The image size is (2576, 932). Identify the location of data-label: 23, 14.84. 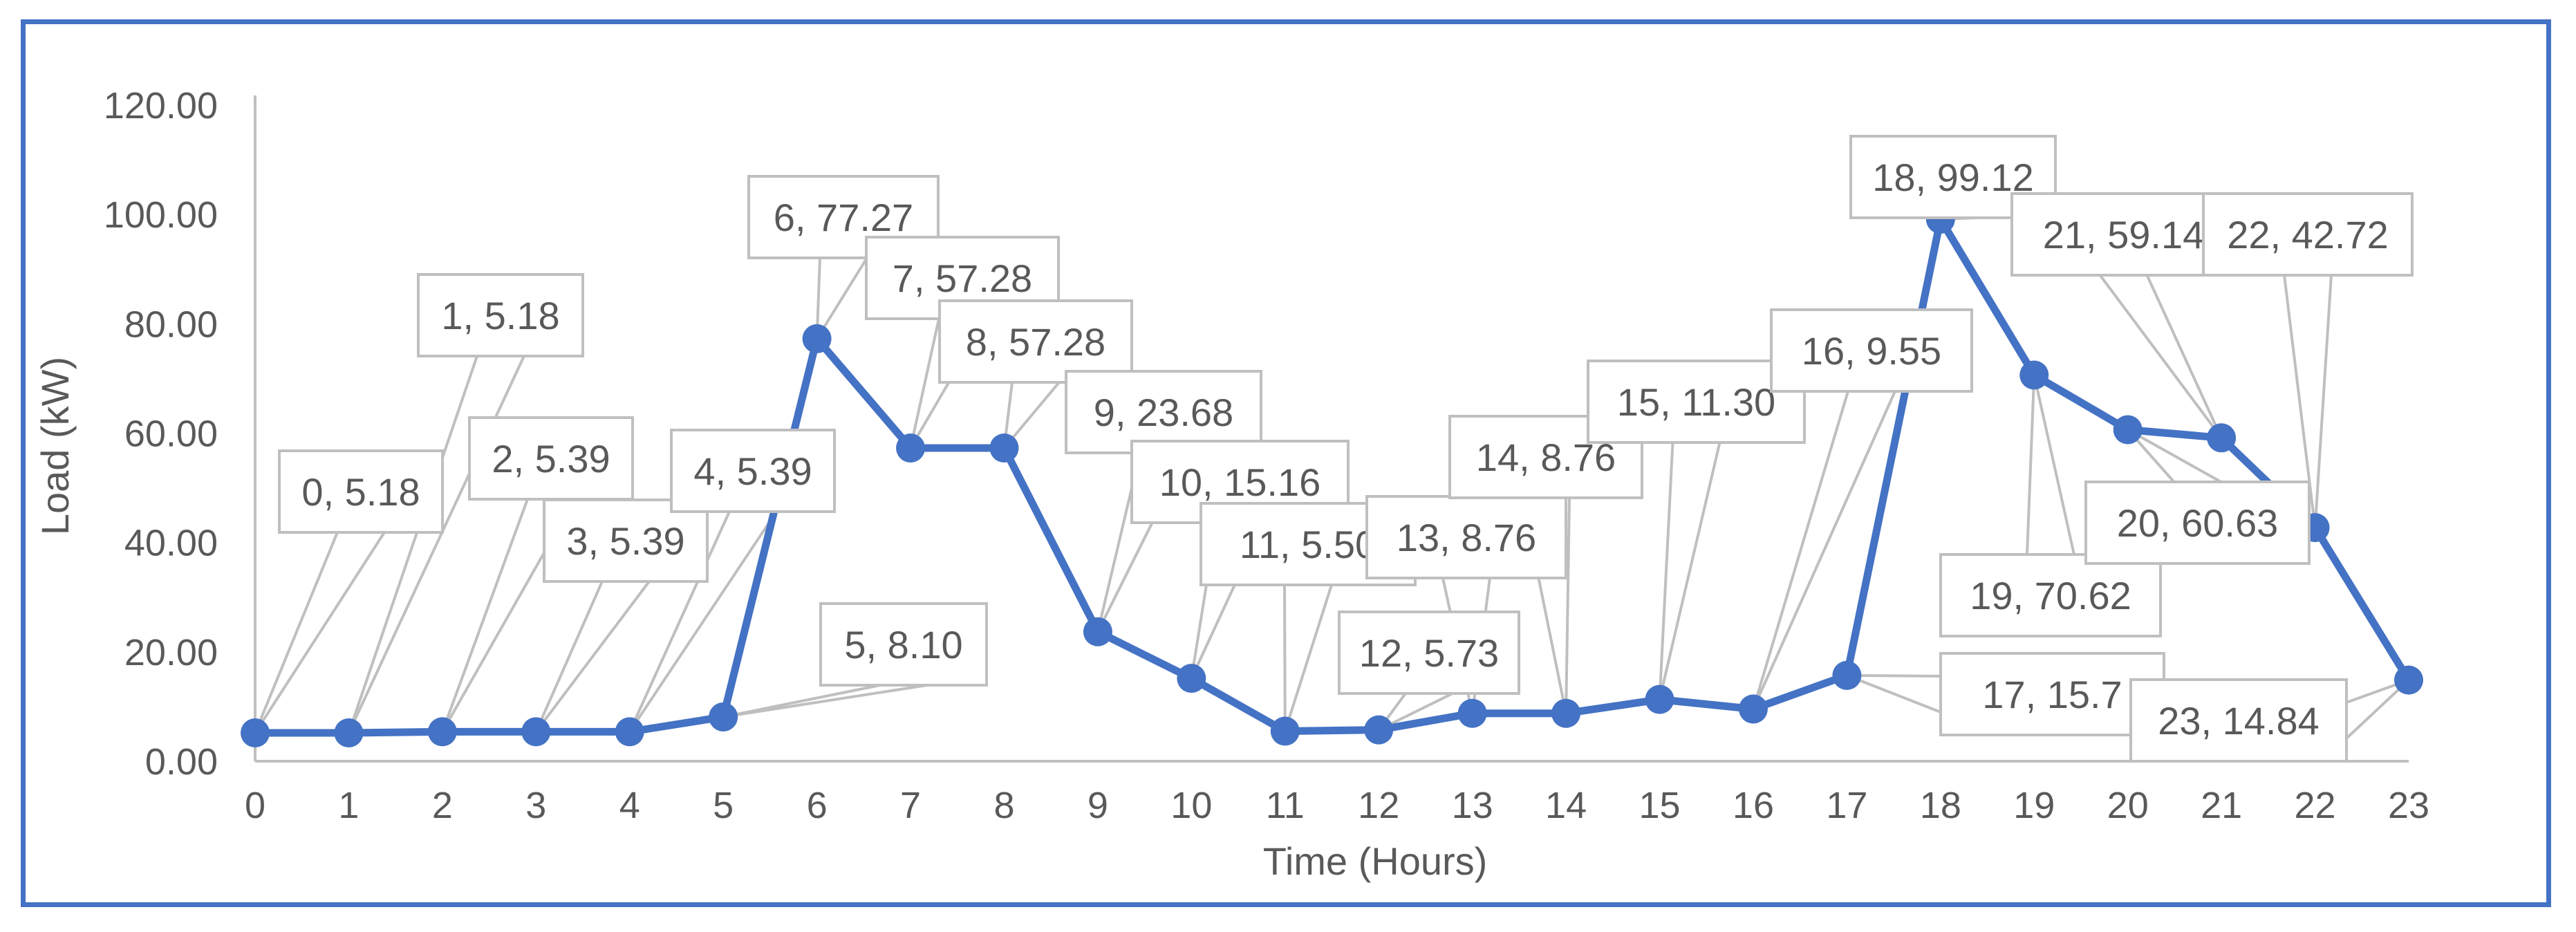
(2239, 721).